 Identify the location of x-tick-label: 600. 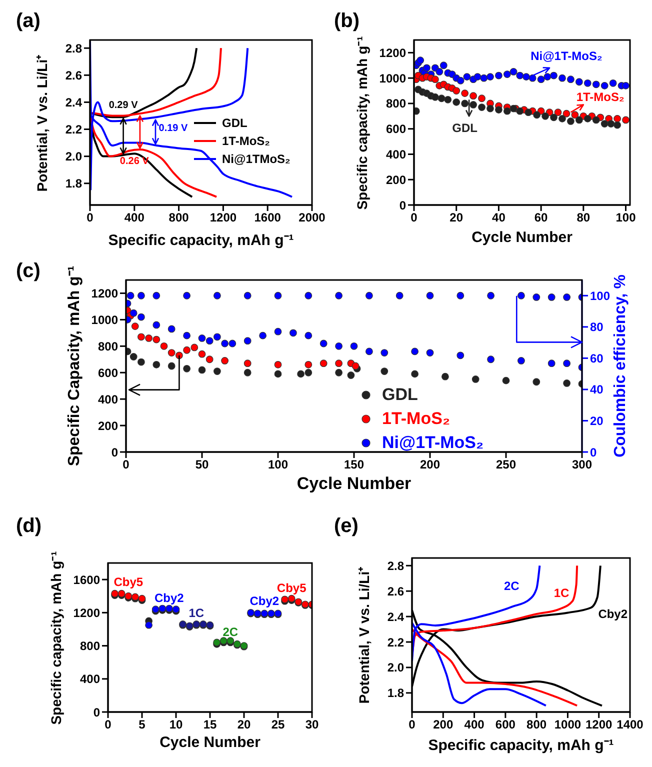
(505, 725).